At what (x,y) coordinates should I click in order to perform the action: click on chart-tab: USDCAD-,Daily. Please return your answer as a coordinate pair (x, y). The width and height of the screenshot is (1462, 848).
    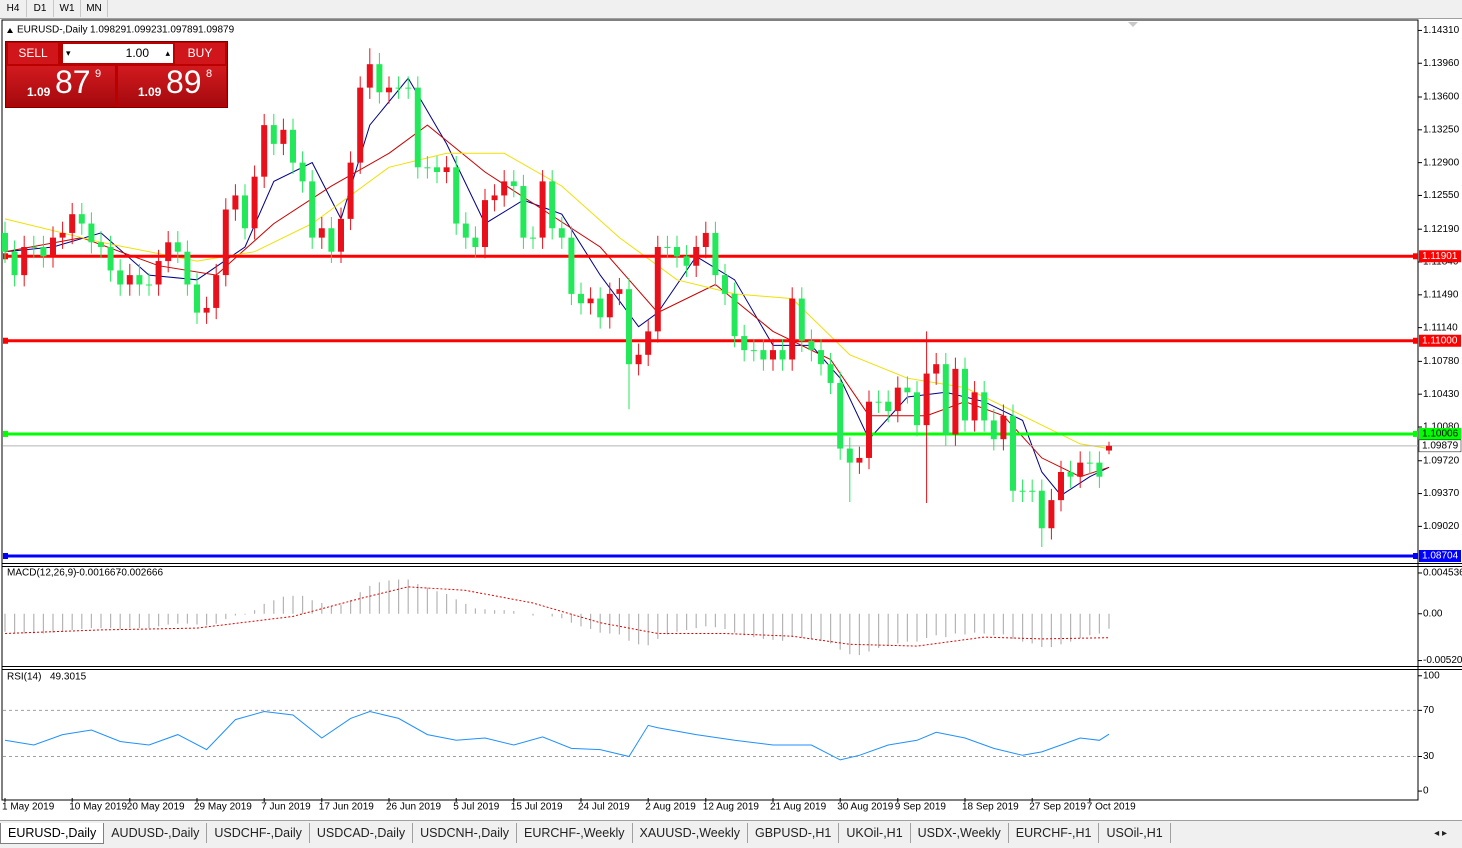
    Looking at the image, I should click on (362, 833).